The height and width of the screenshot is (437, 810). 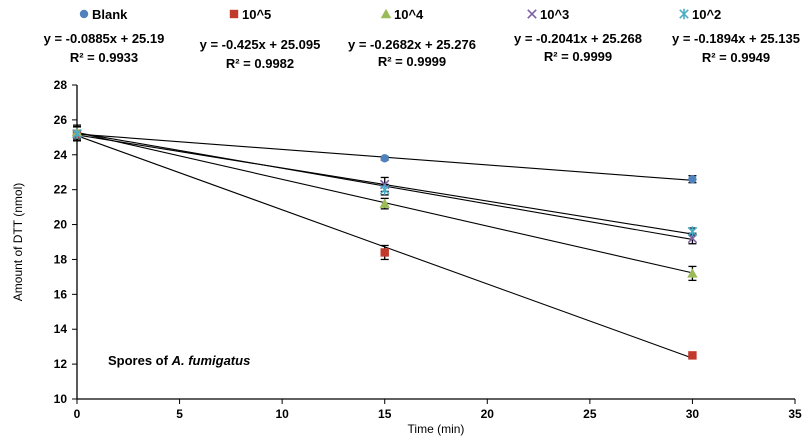 I want to click on x-tick-label: 5, so click(x=179, y=414).